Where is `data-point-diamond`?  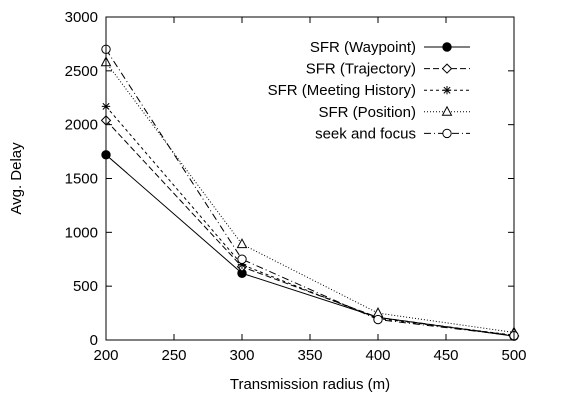 data-point-diamond is located at coordinates (447, 68).